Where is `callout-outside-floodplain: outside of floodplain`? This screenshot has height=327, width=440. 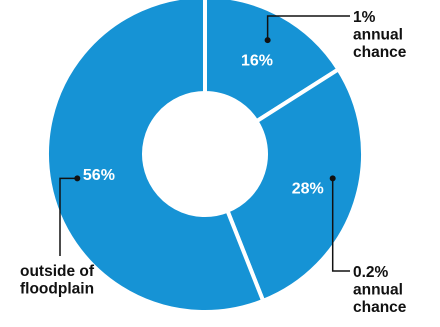 callout-outside-floodplain: outside of floodplain is located at coordinates (57, 236).